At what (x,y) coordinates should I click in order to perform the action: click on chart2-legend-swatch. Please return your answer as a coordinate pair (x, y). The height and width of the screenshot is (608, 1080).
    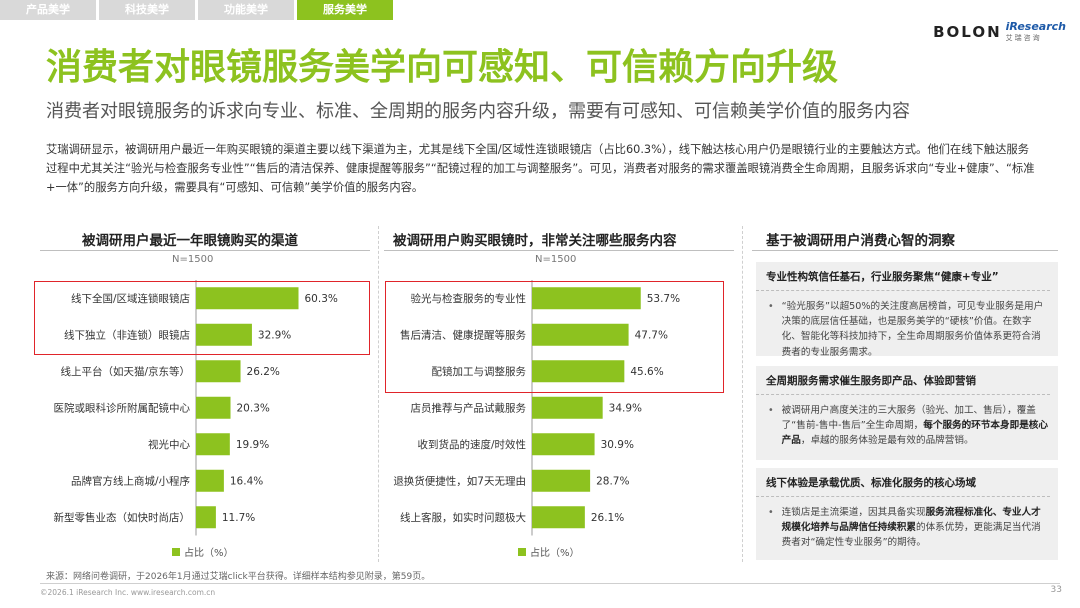
    Looking at the image, I should click on (522, 551).